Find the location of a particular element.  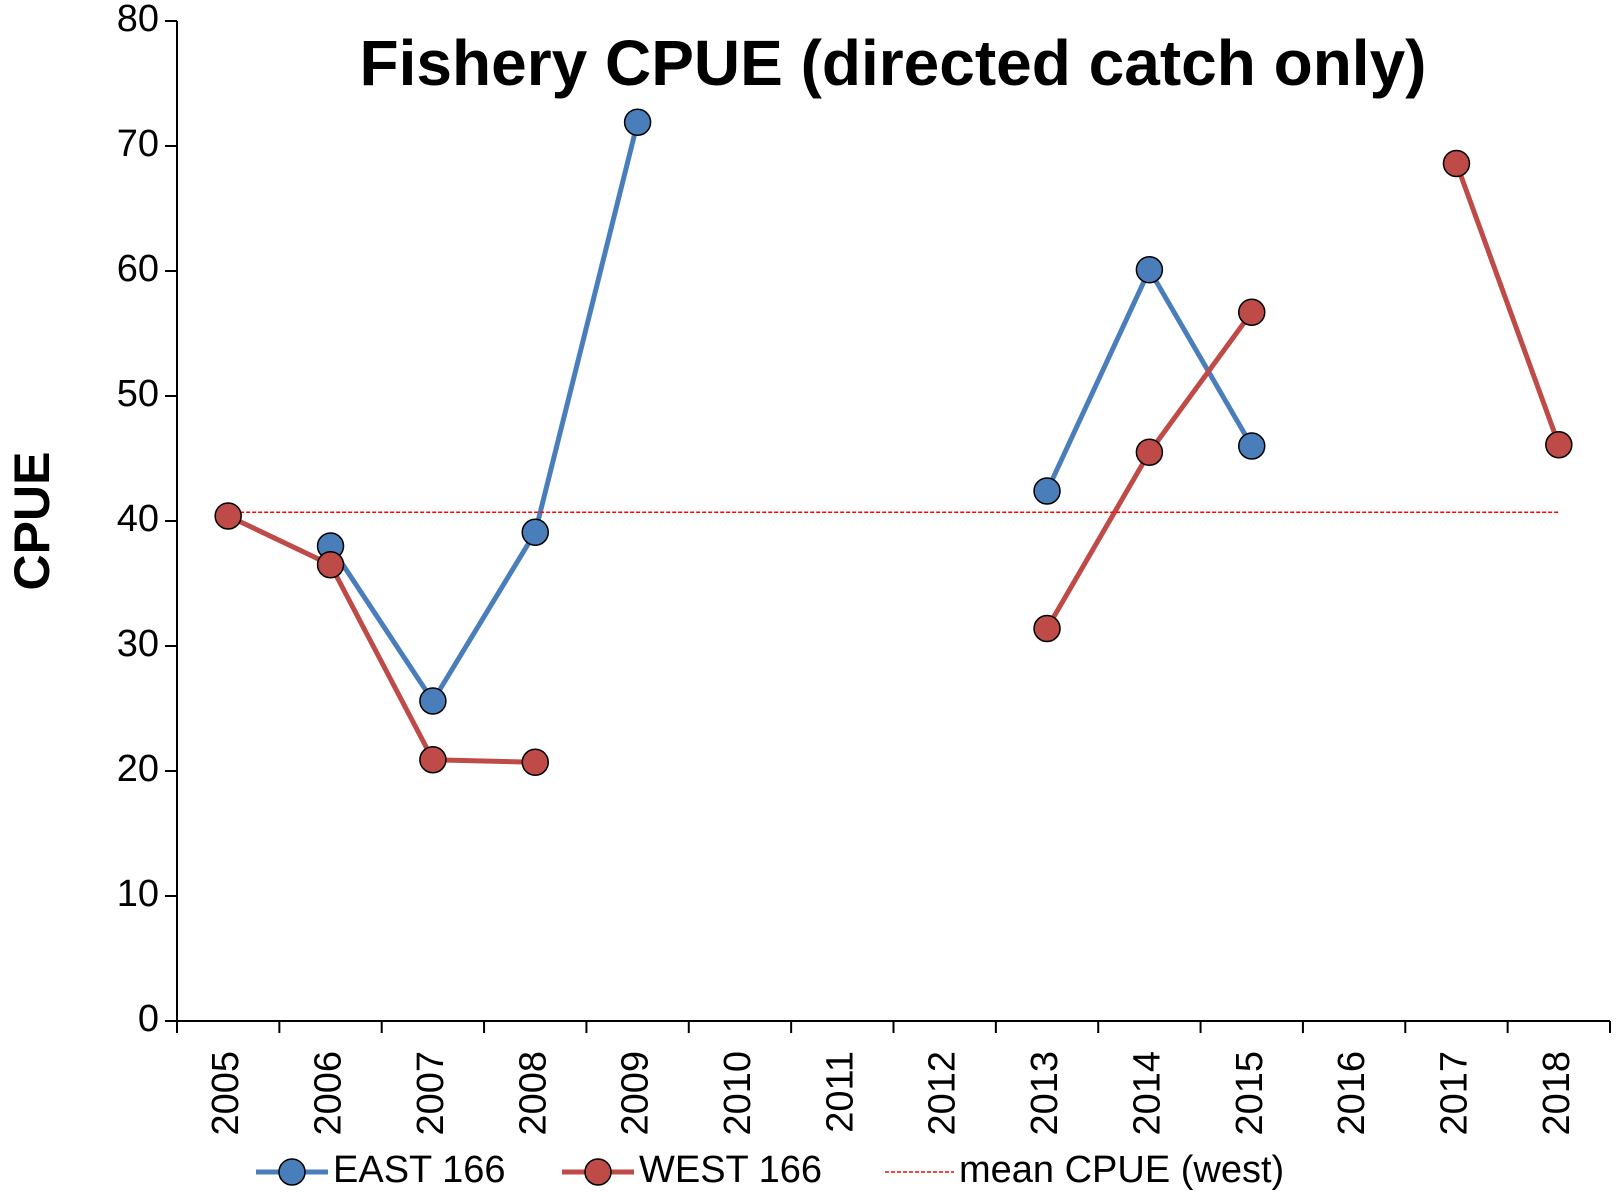

y-tick-label: 0 is located at coordinates (148, 1019).